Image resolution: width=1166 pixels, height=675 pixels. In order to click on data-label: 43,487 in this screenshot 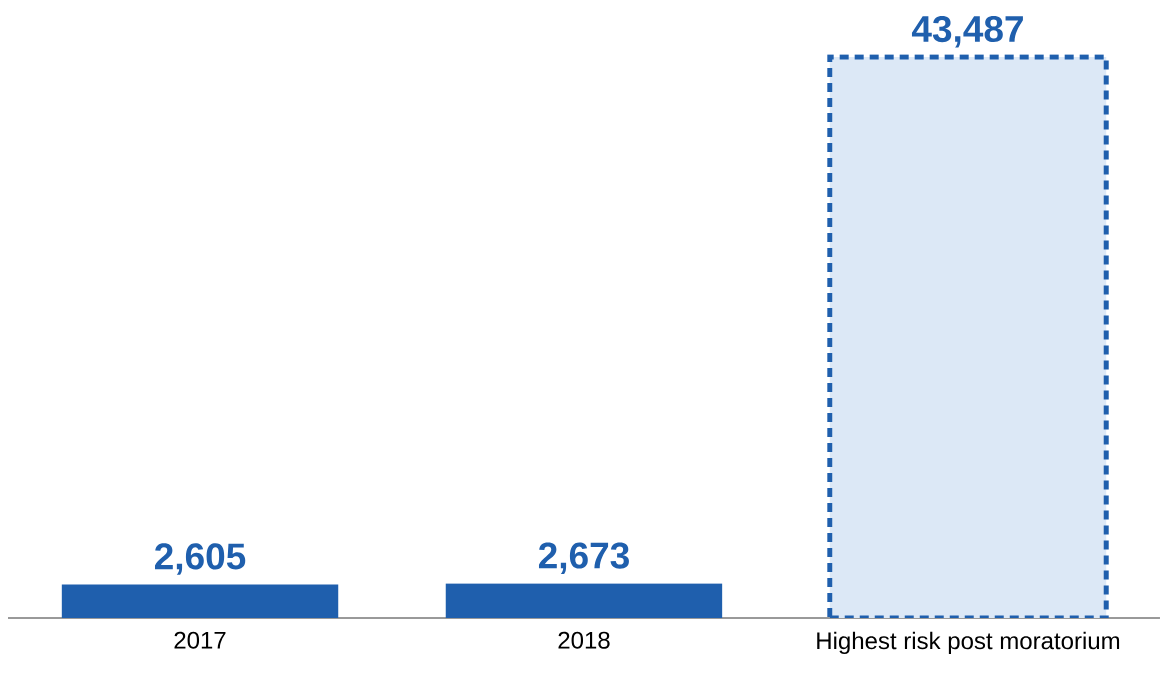, I will do `click(967, 31)`.